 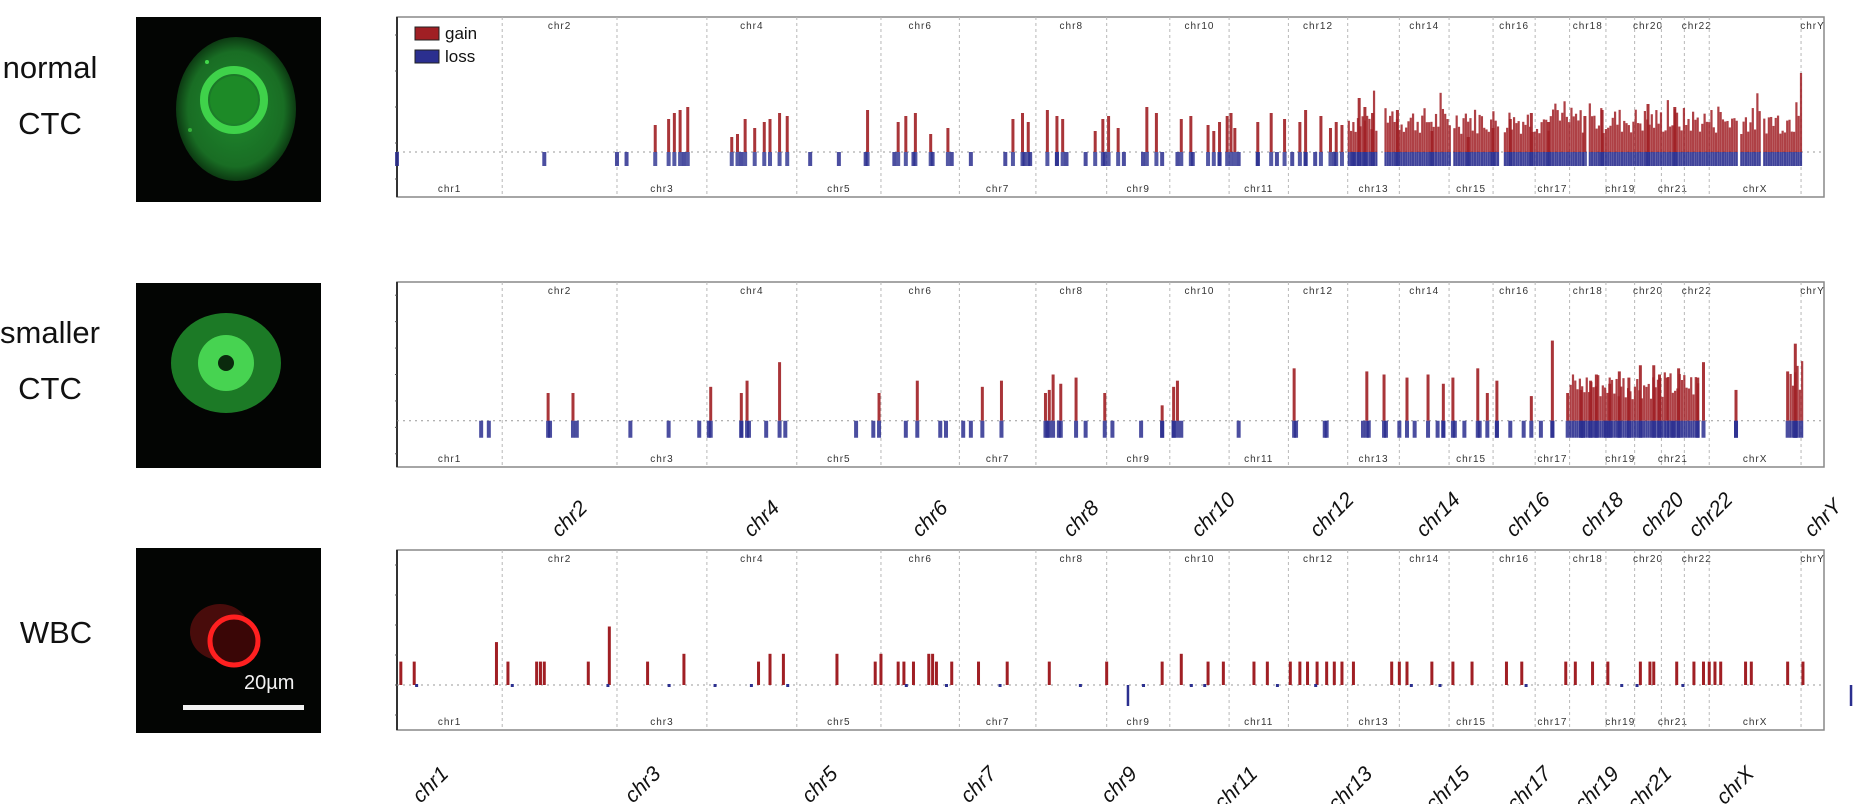 What do you see at coordinates (50, 96) in the screenshot?
I see `row-label-normal-ctc: normal CTC` at bounding box center [50, 96].